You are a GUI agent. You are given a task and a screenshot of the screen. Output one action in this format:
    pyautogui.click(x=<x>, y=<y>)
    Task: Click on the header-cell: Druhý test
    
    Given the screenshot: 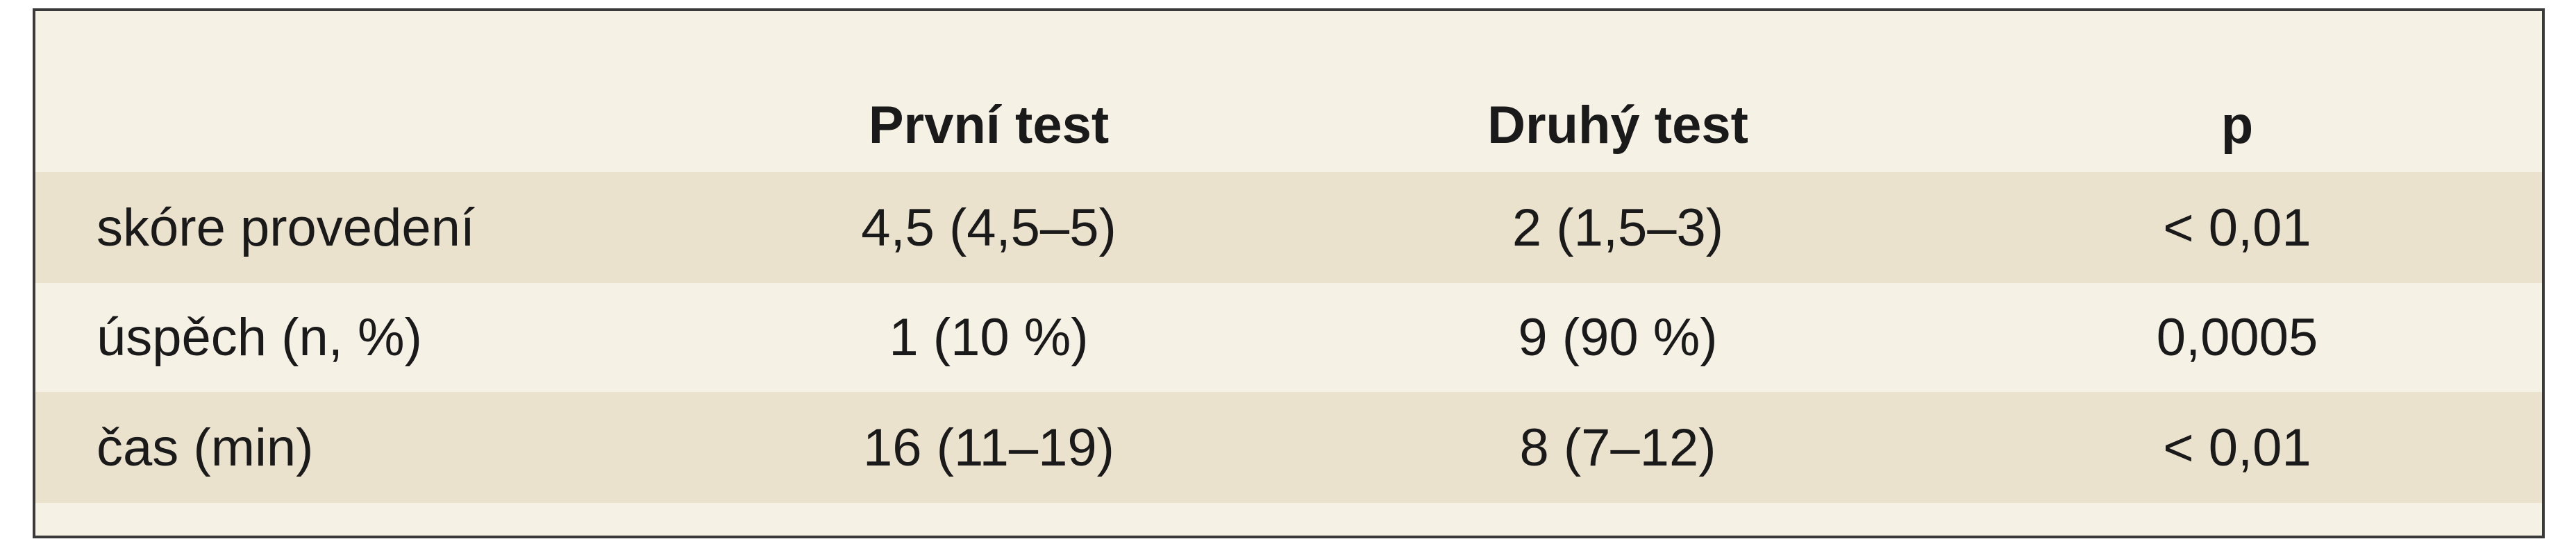 What is the action you would take?
    pyautogui.click(x=1617, y=125)
    